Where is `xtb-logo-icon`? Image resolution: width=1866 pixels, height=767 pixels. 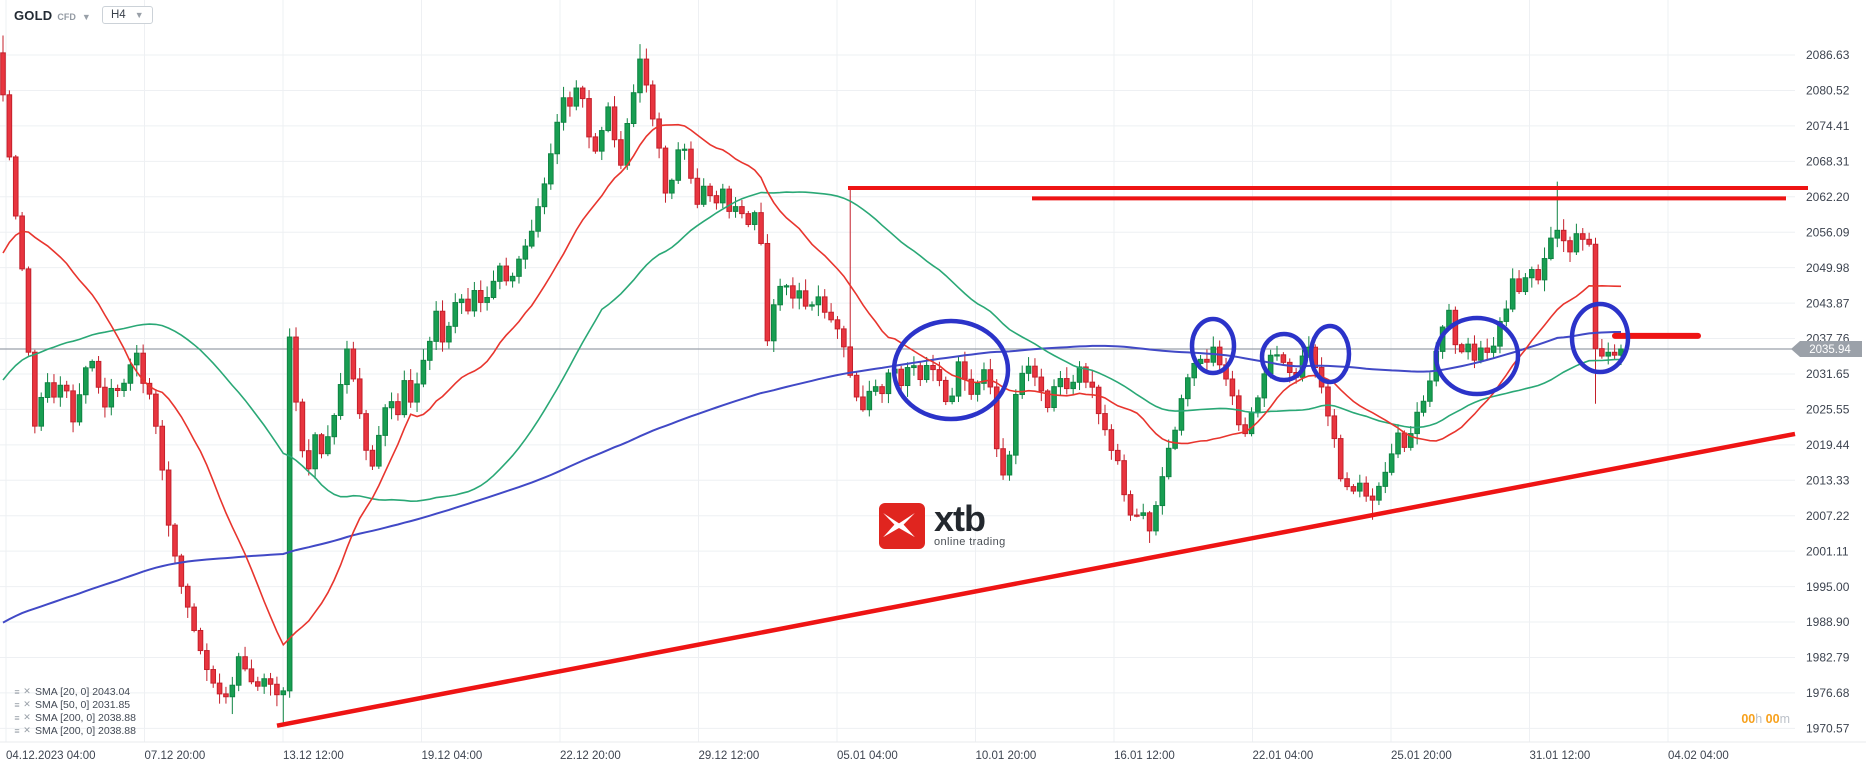
xtb-logo-icon is located at coordinates (902, 526).